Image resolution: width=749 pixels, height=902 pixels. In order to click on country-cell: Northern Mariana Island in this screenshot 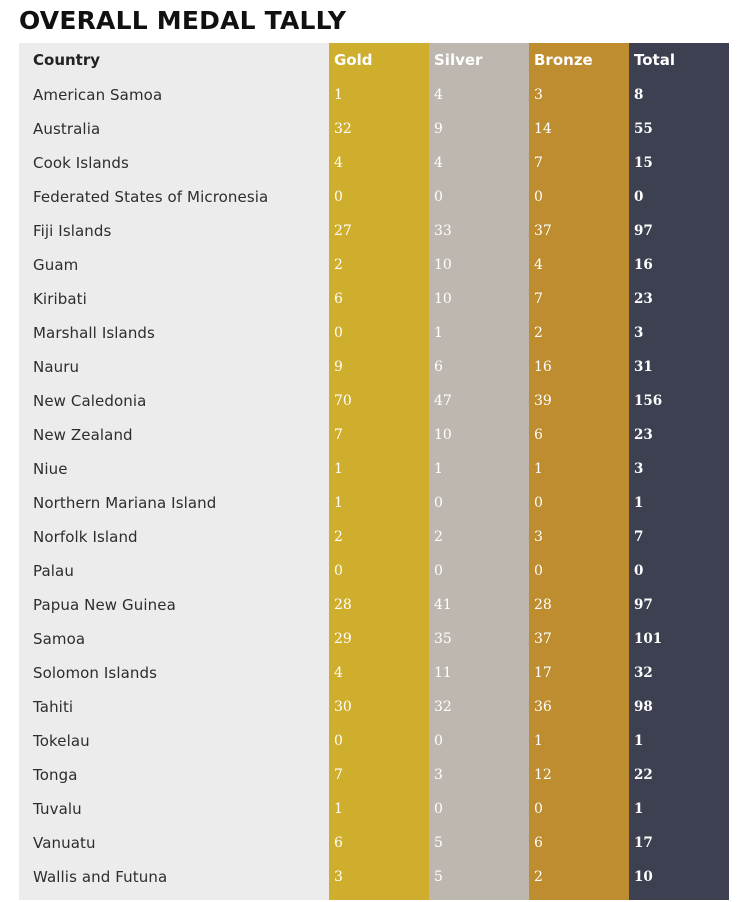, I will do `click(125, 503)`.